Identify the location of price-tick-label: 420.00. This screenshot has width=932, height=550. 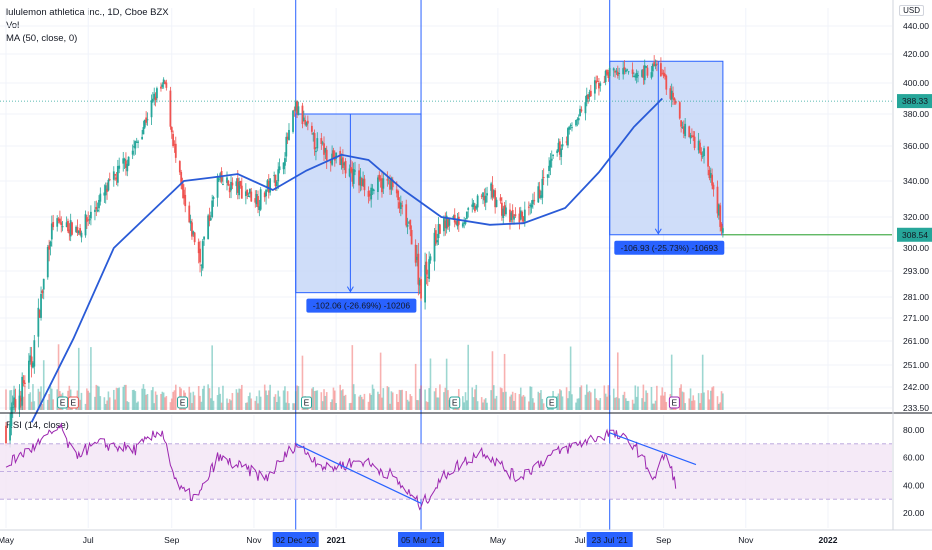
(916, 54).